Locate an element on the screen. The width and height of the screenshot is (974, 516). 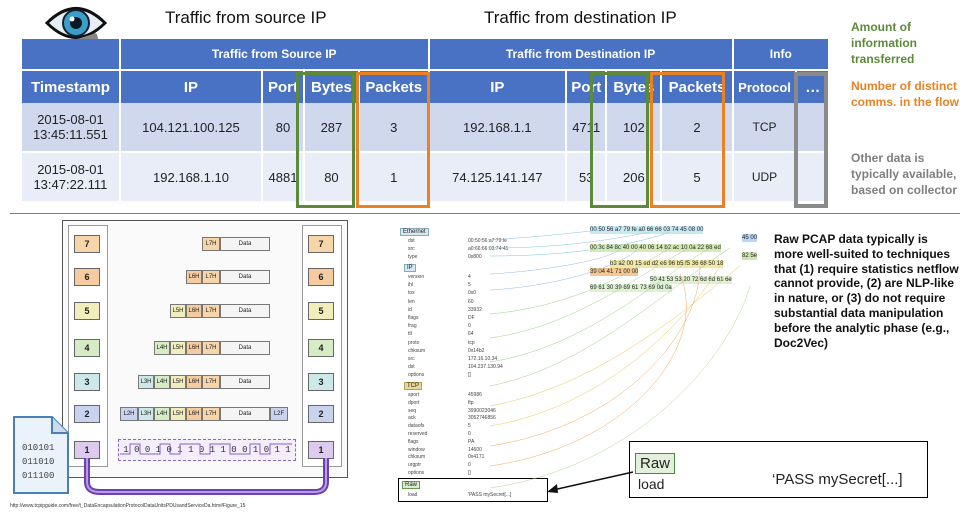
hex-row: 39 04 41 71 00 00 is located at coordinates (614, 272).